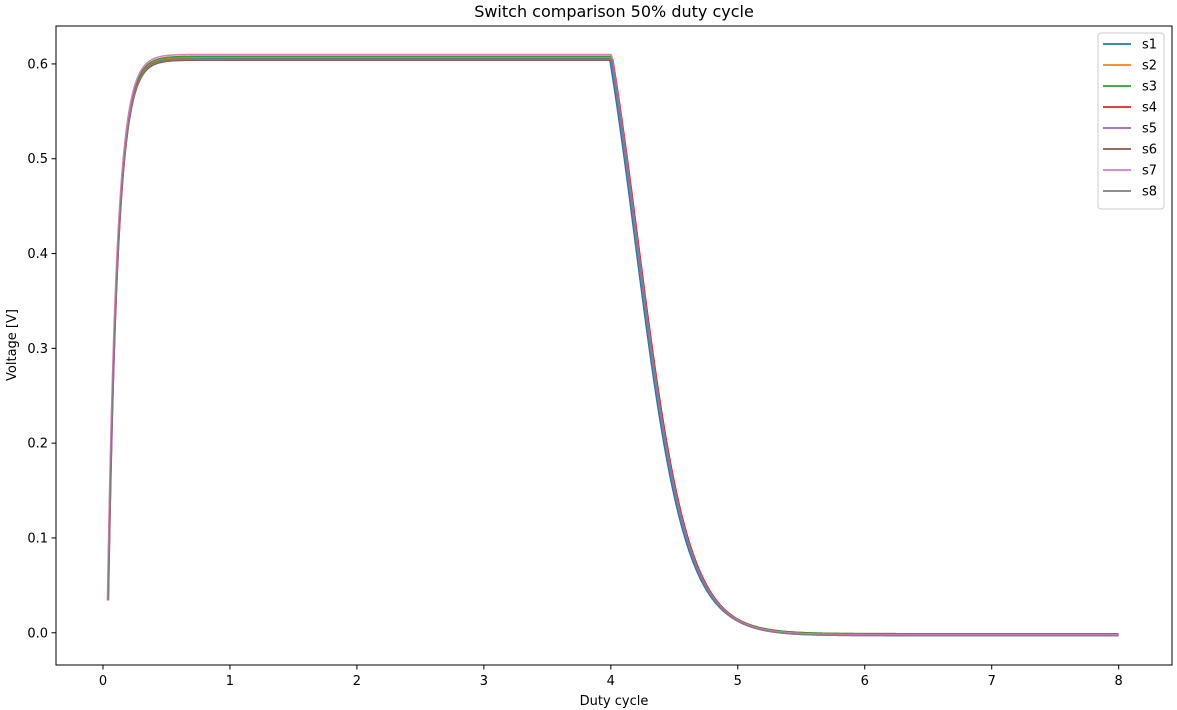 The height and width of the screenshot is (710, 1177). I want to click on x-tick-label-2: 2, so click(357, 681).